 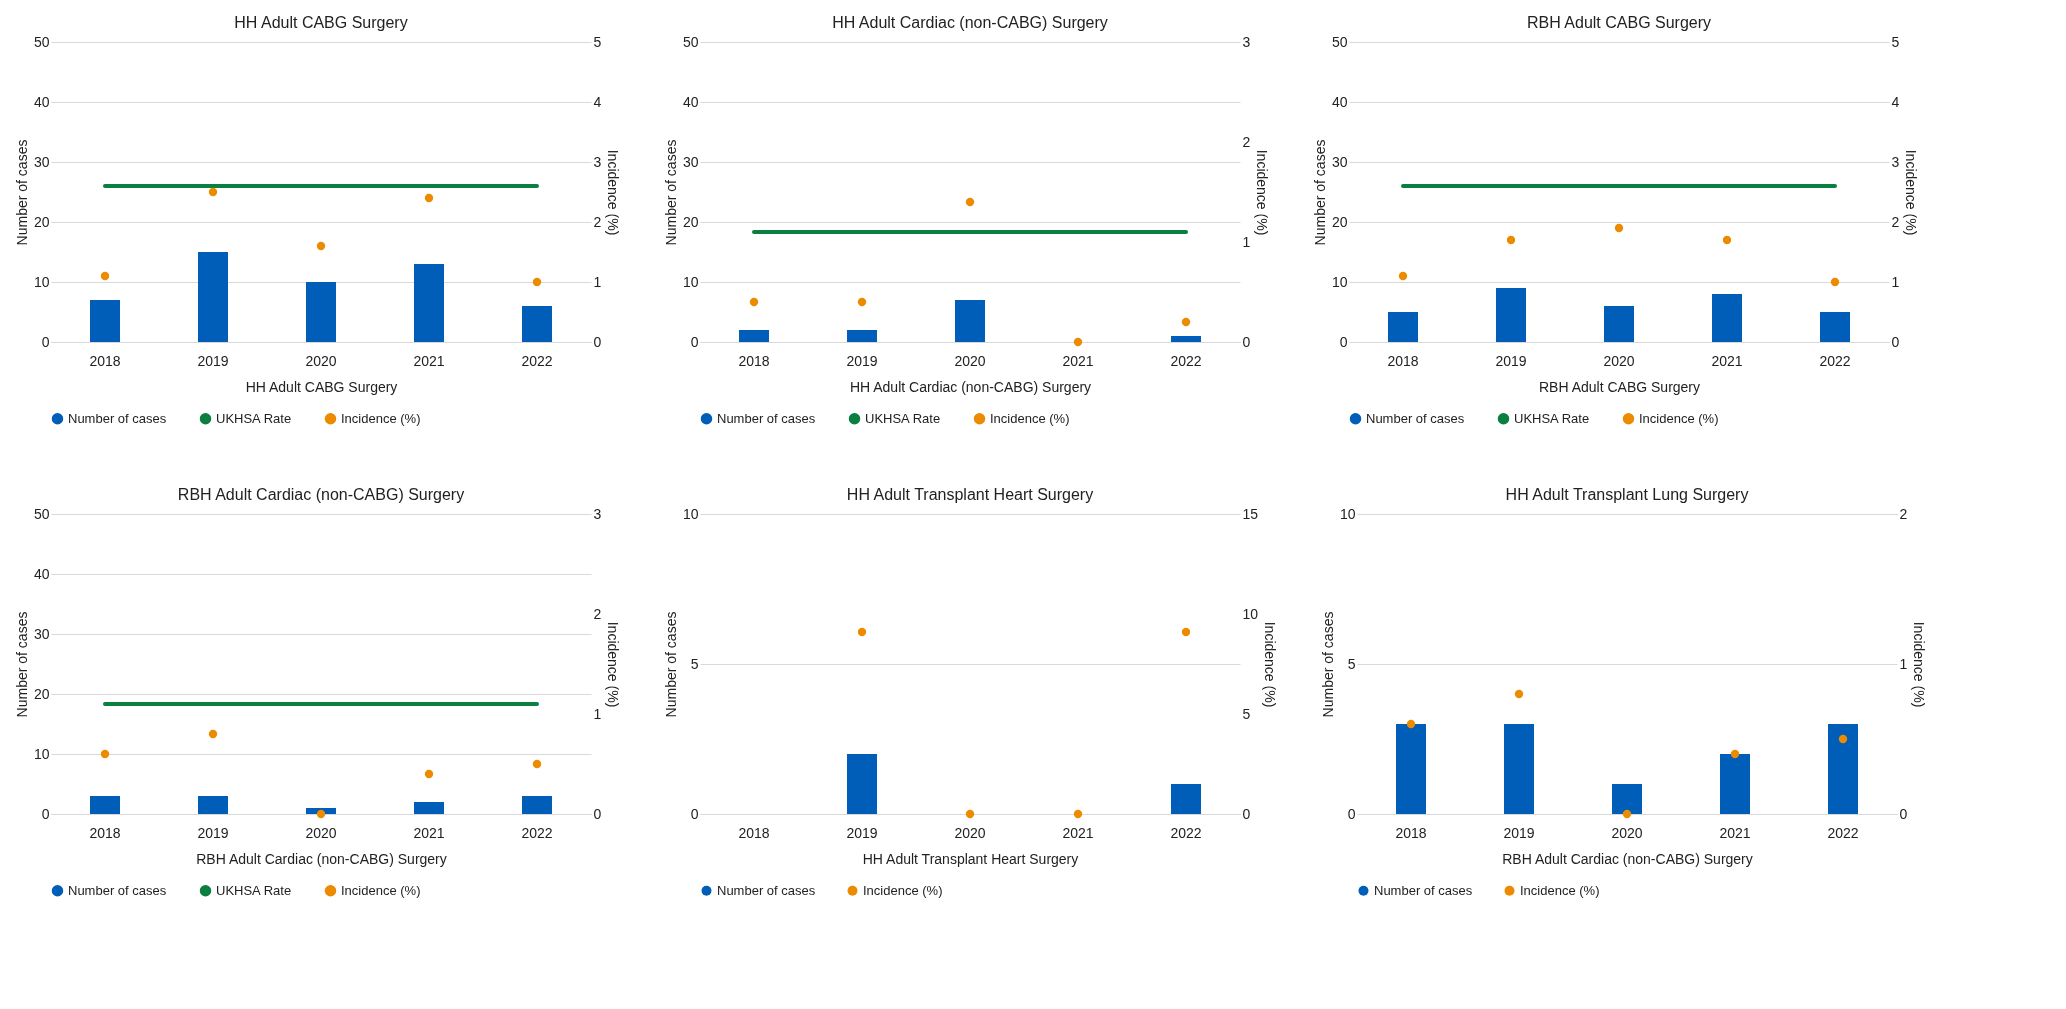 What do you see at coordinates (1351, 663) in the screenshot?
I see `y-tick-label: 5` at bounding box center [1351, 663].